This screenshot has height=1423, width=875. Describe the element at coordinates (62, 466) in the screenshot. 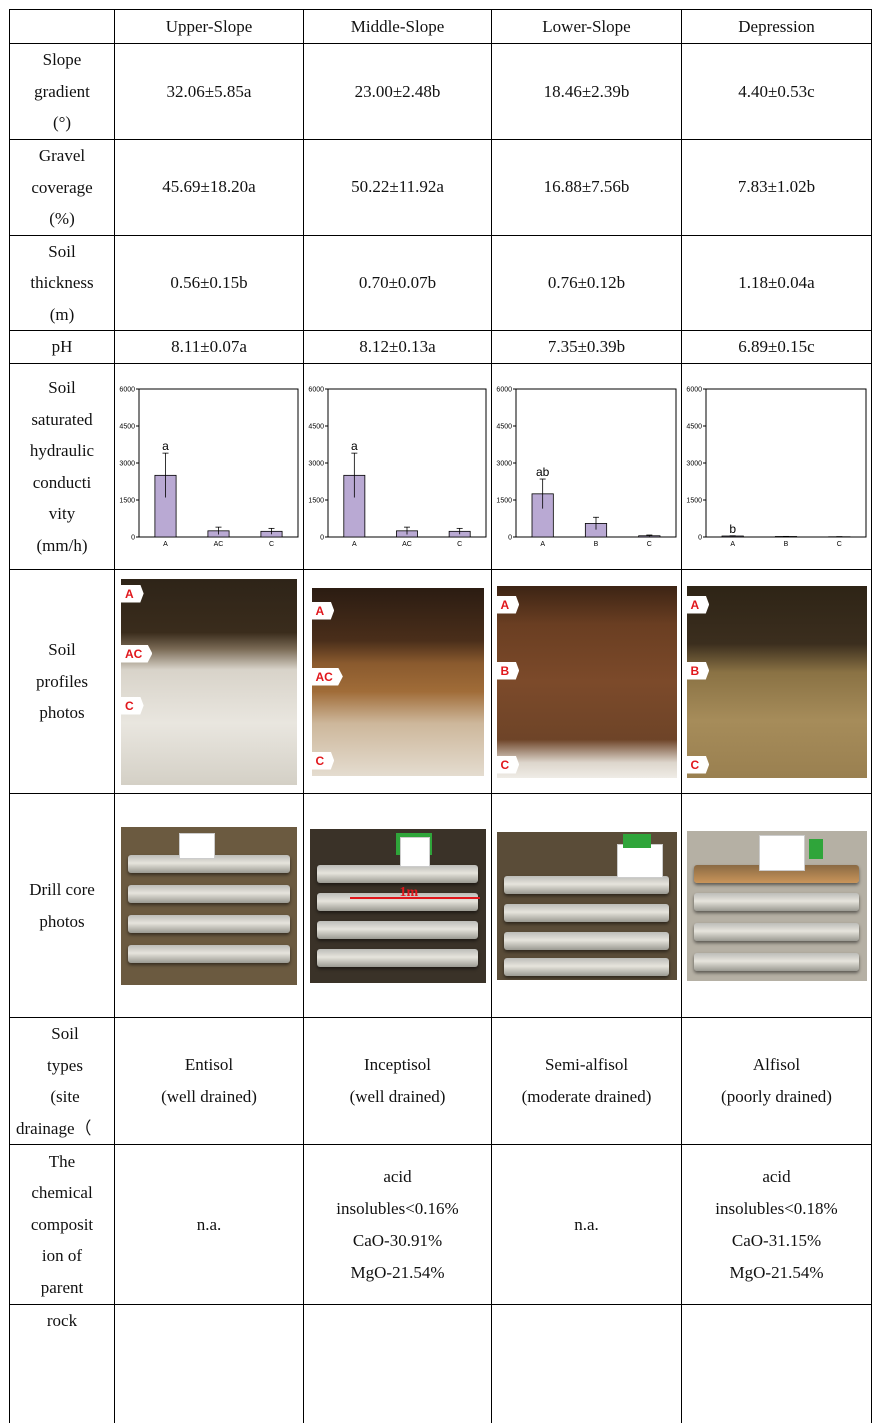

I see `row-label-ks: Soil saturated hydraulic conducti vity (mm/h)` at that location.